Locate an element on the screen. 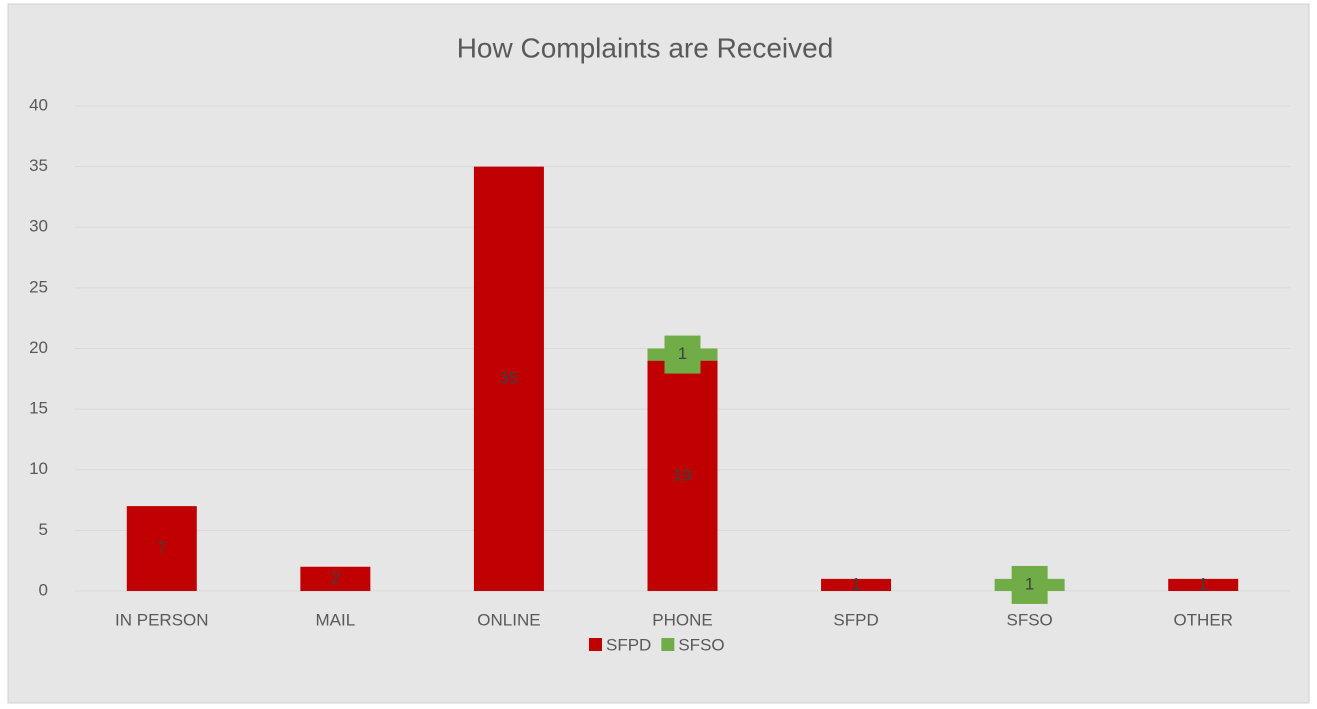 The image size is (1317, 709). y-tick-label: 25 is located at coordinates (38, 286).